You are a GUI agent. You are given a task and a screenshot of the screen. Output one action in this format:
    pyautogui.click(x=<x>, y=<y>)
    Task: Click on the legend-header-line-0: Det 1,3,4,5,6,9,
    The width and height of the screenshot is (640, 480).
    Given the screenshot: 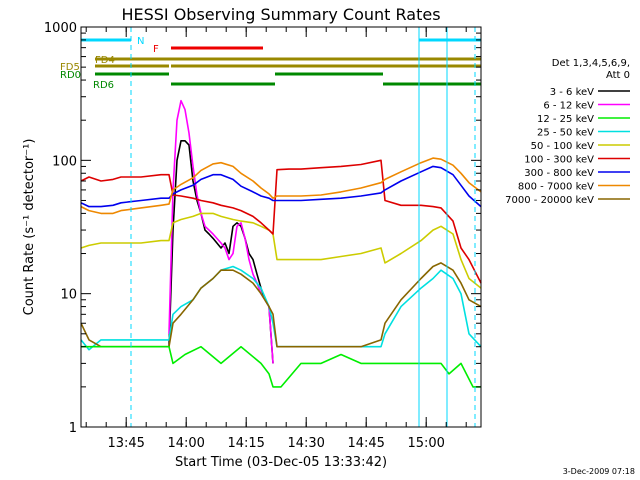 What is the action you would take?
    pyautogui.click(x=591, y=63)
    